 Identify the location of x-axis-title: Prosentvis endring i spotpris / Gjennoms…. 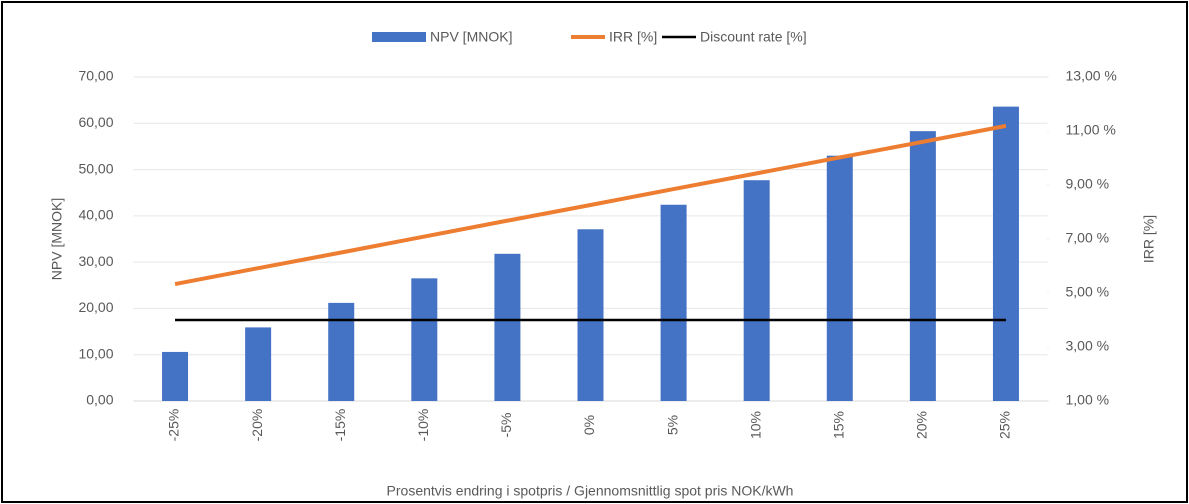
(590, 491).